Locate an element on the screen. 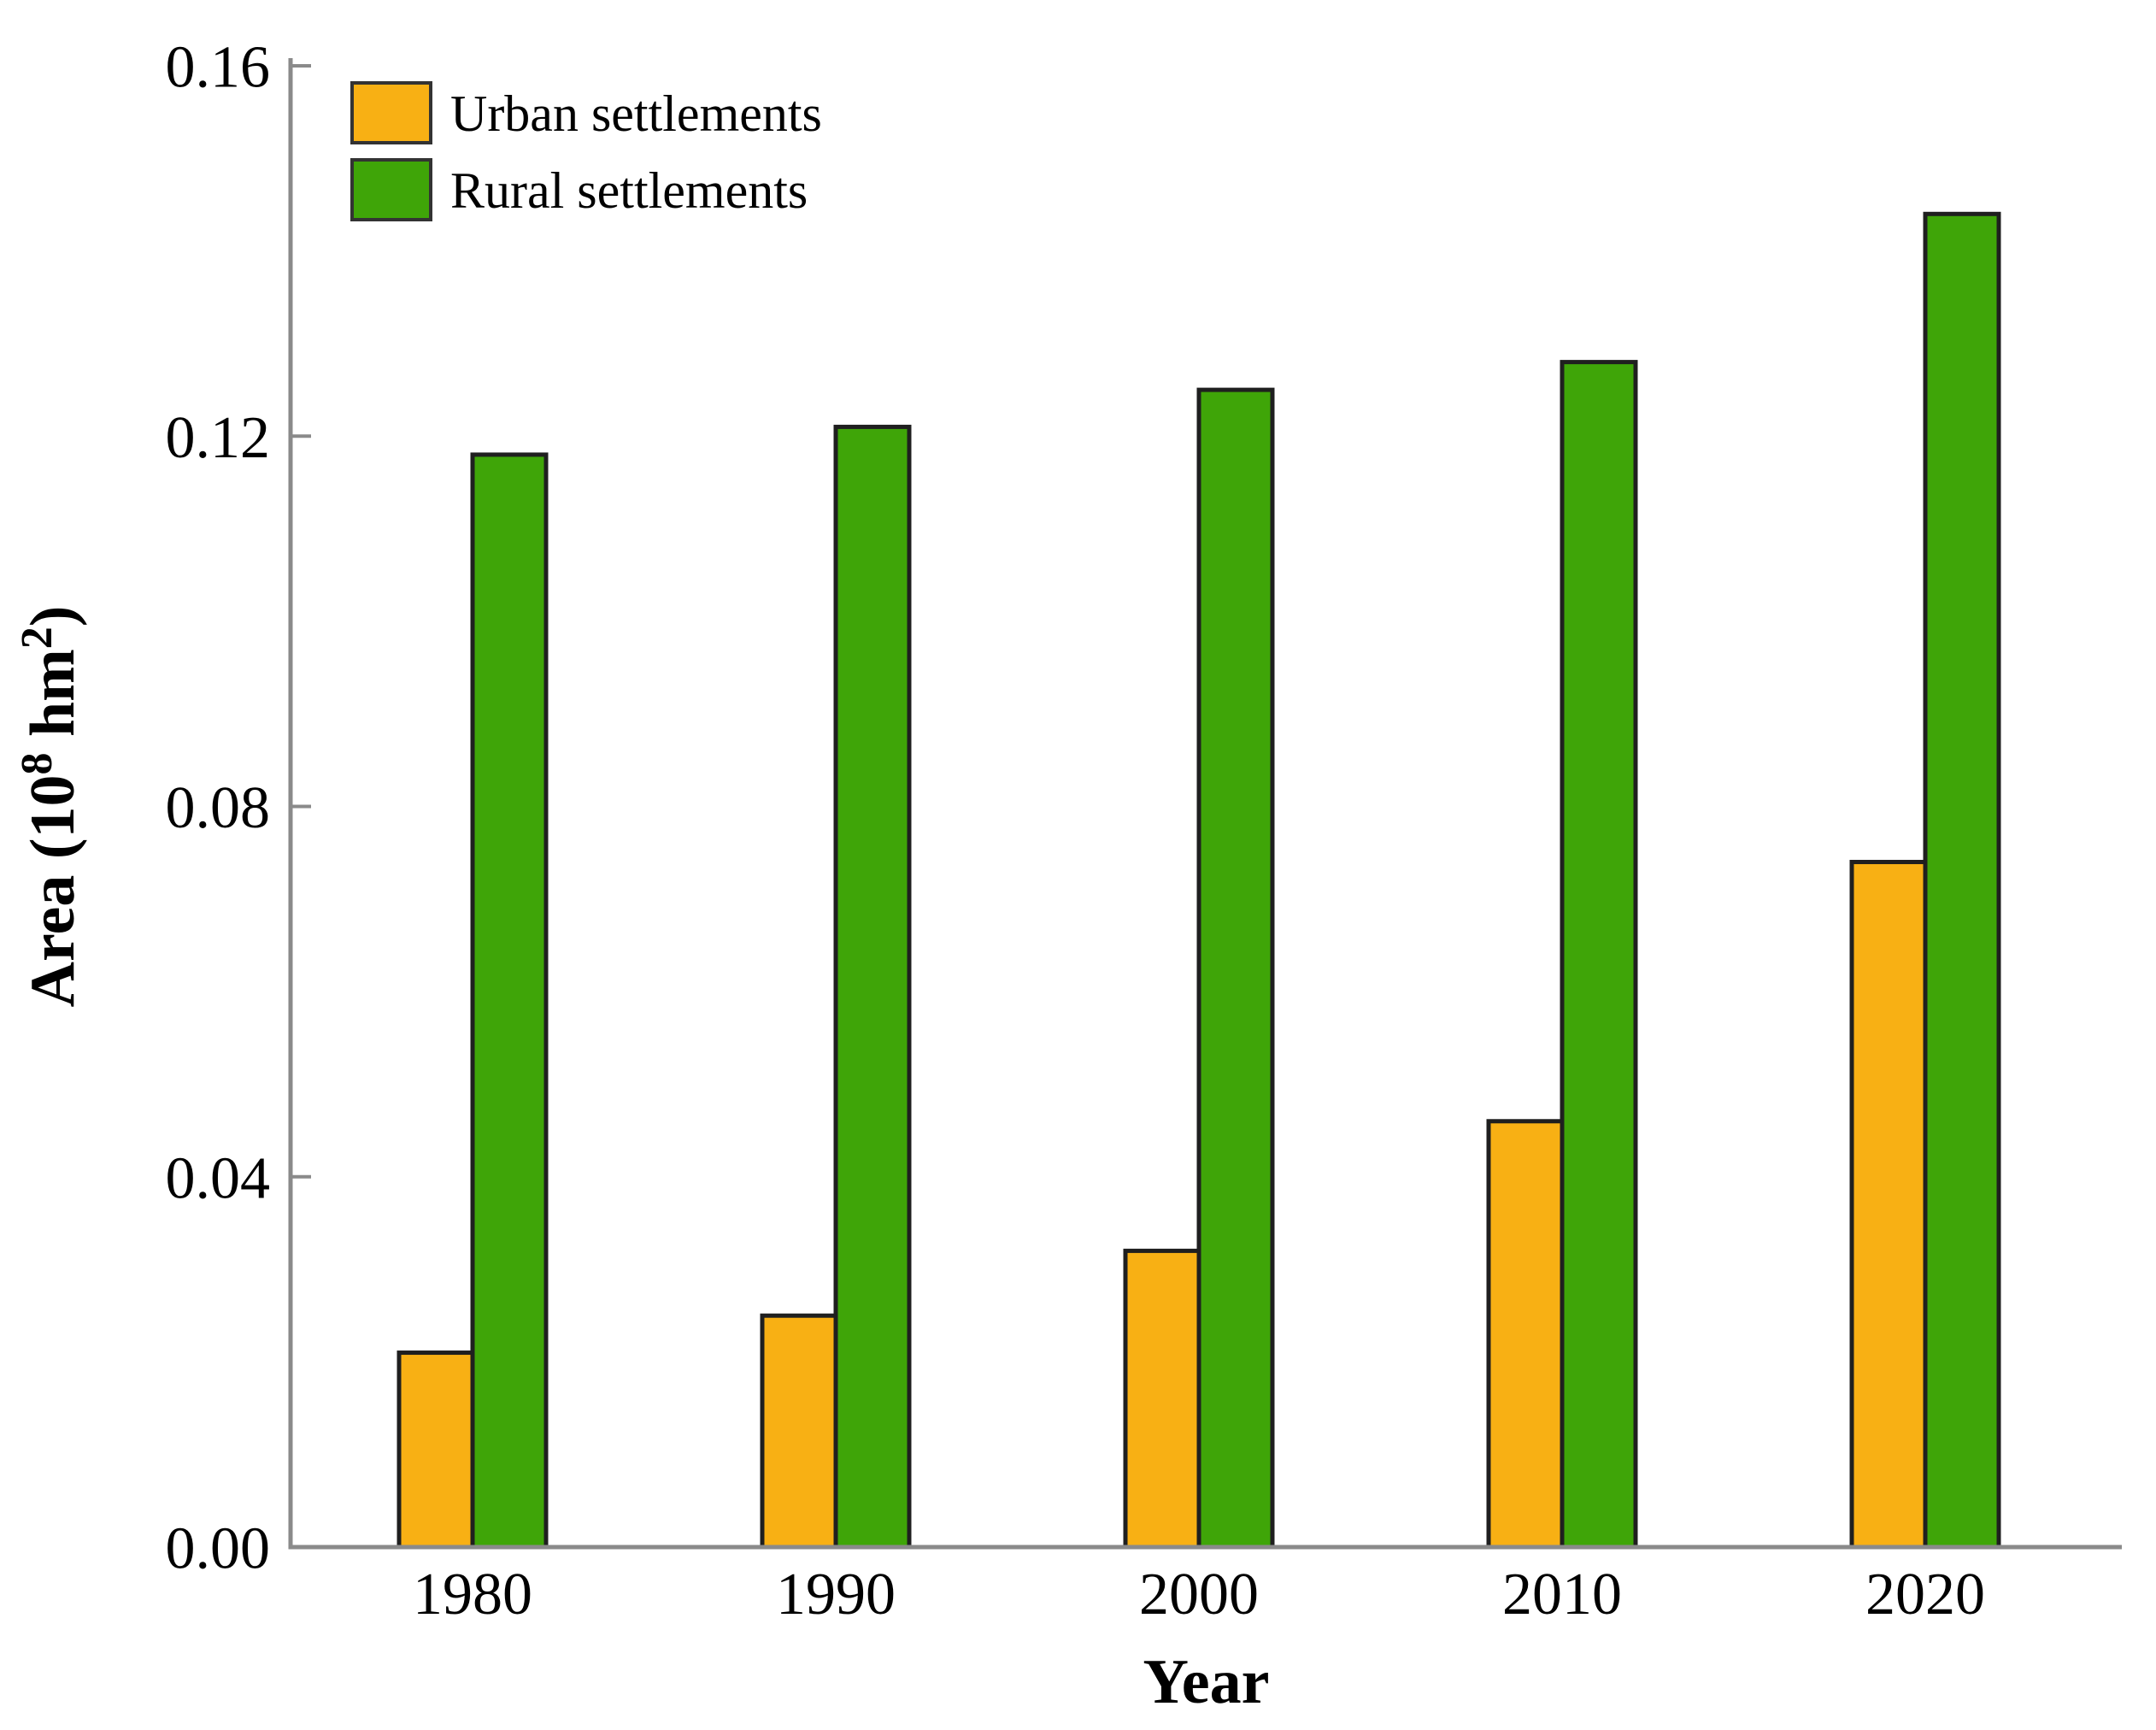 Image resolution: width=2156 pixels, height=1730 pixels. x-axis-title: Year is located at coordinates (1206, 1682).